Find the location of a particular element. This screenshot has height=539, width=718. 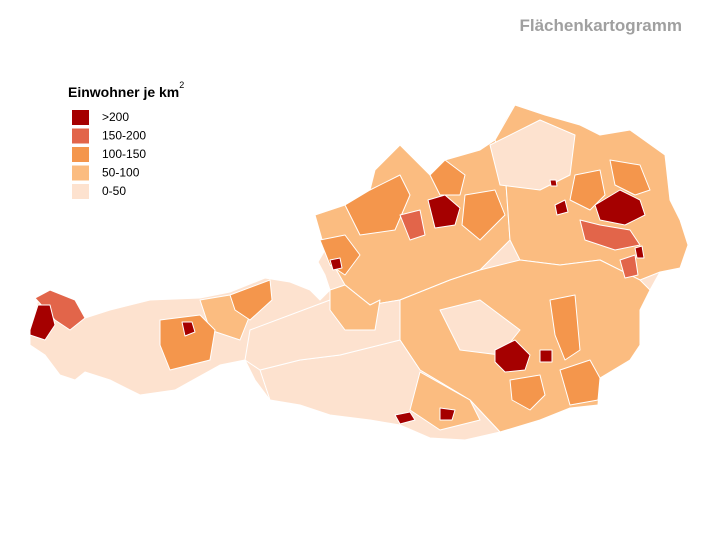

legend-label: 150-200 is located at coordinates (124, 136).